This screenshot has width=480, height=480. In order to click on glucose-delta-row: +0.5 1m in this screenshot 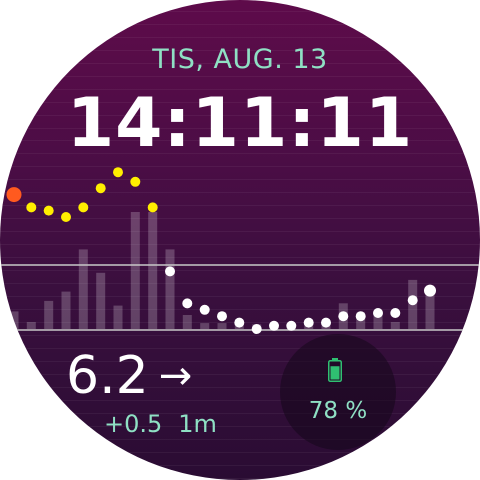, I will do `click(160, 424)`.